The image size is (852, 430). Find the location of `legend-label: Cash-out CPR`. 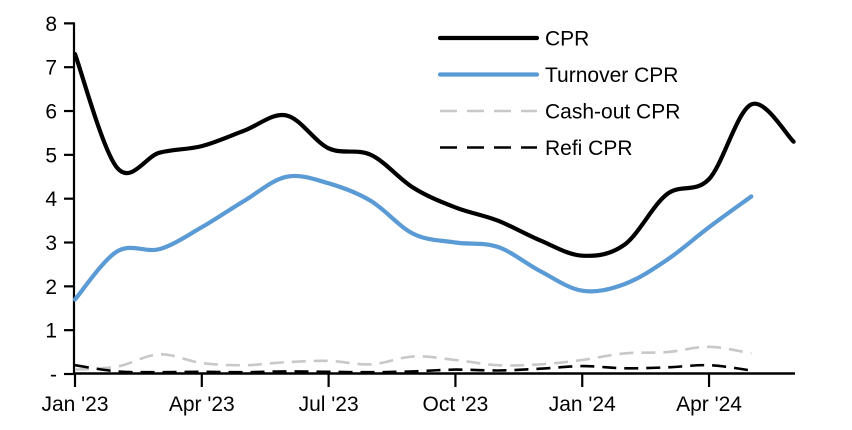

legend-label: Cash-out CPR is located at coordinates (612, 112).